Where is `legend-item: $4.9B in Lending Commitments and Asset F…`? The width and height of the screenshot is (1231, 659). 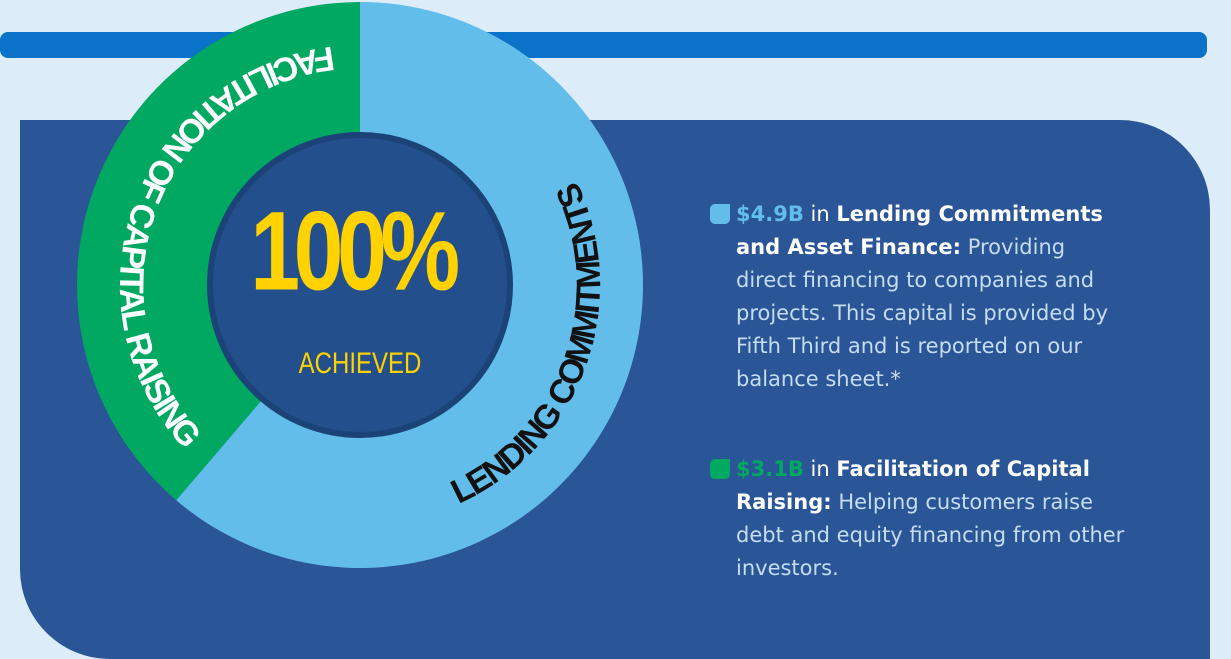
legend-item: $4.9B in Lending Commitments and Asset F… is located at coordinates (920, 297).